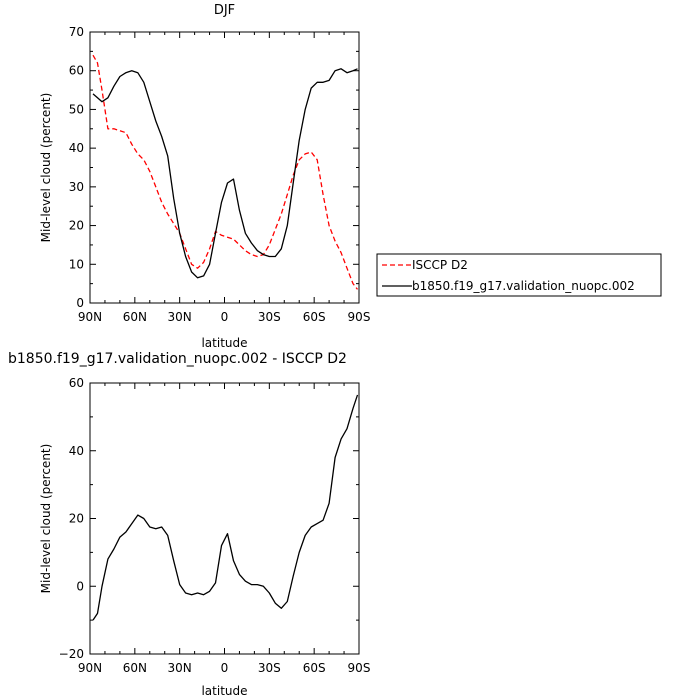 This screenshot has height=700, width=700. I want to click on y-tick-label: 70, so click(76, 32).